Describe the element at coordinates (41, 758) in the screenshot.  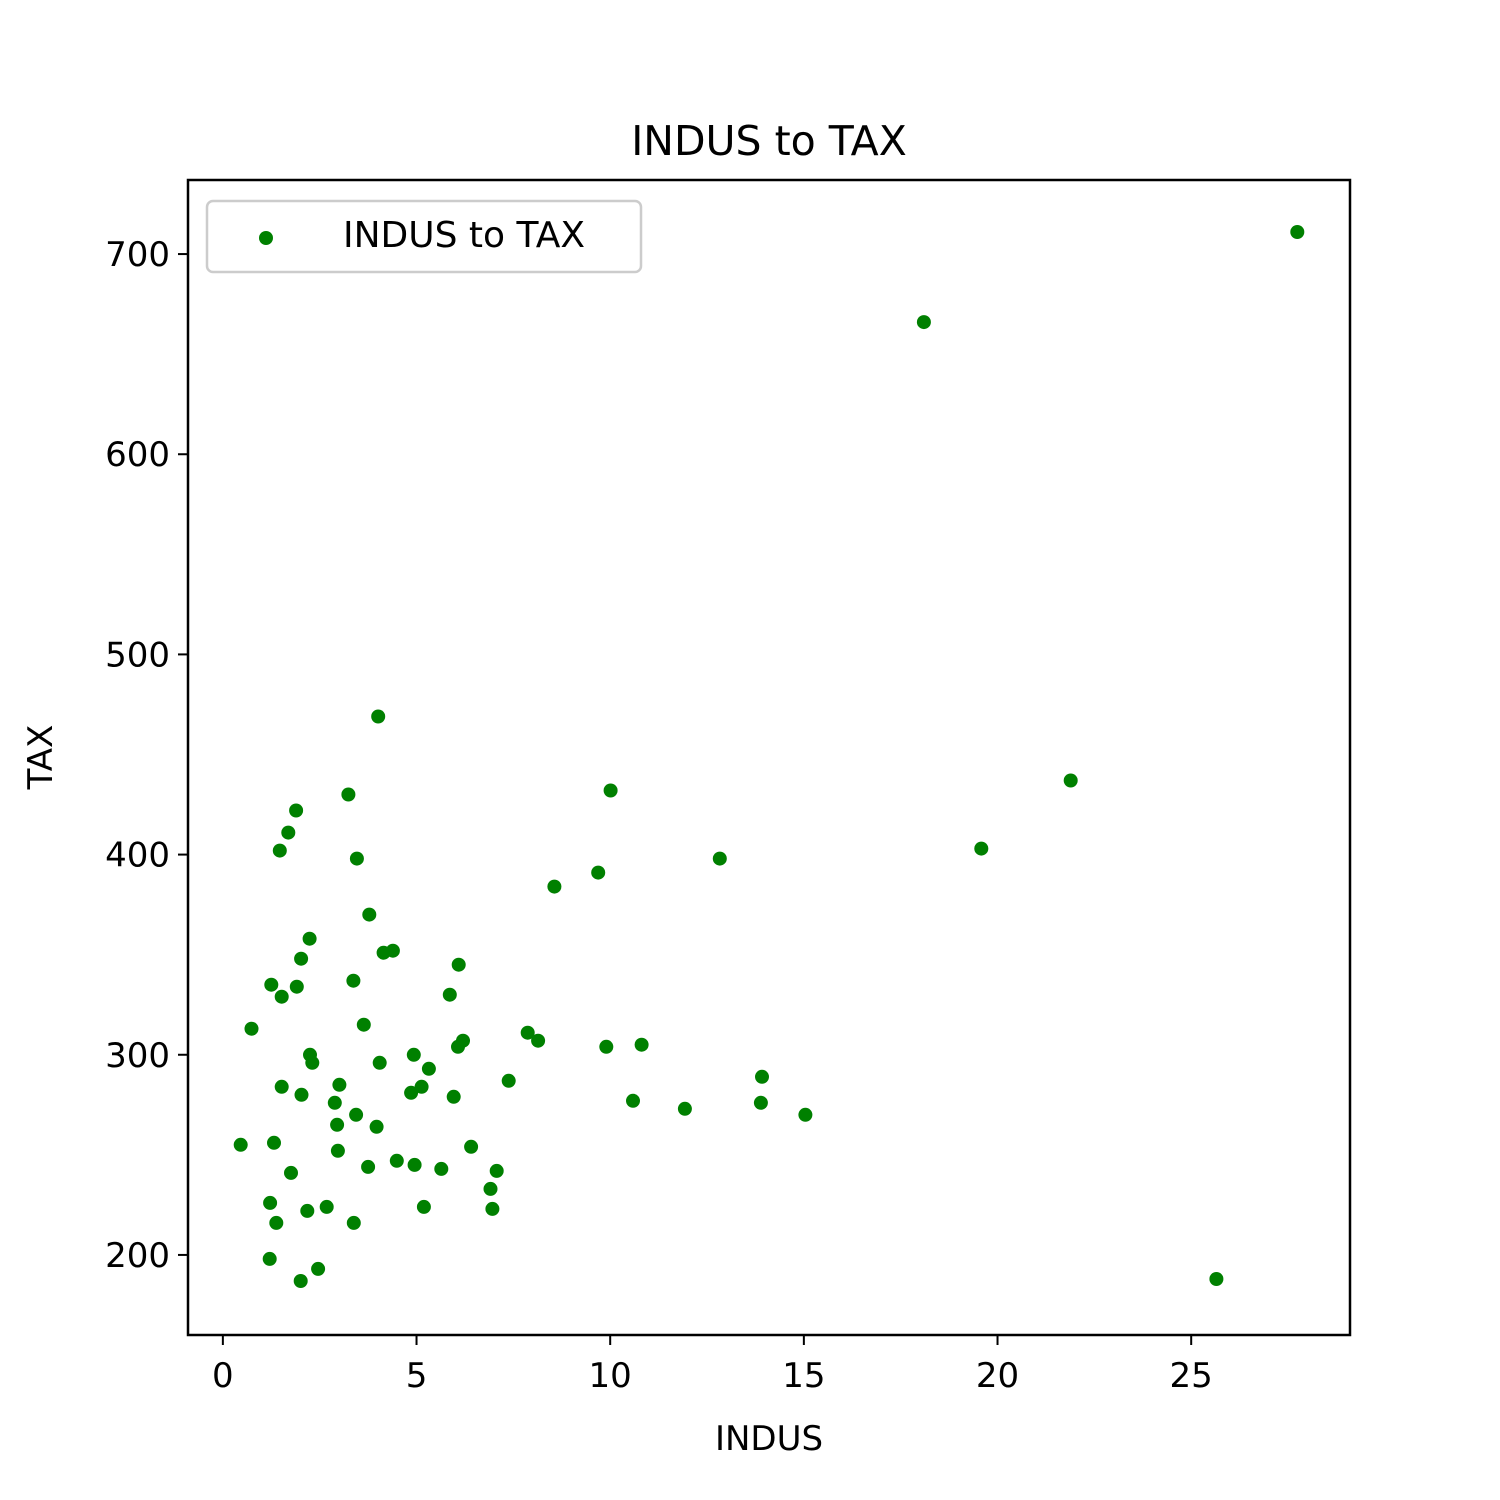
I see `y-axis-label: TAX` at that location.